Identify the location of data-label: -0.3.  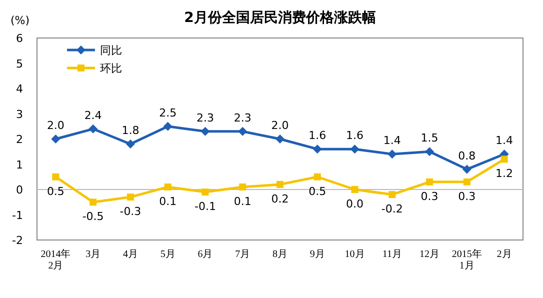
(131, 211).